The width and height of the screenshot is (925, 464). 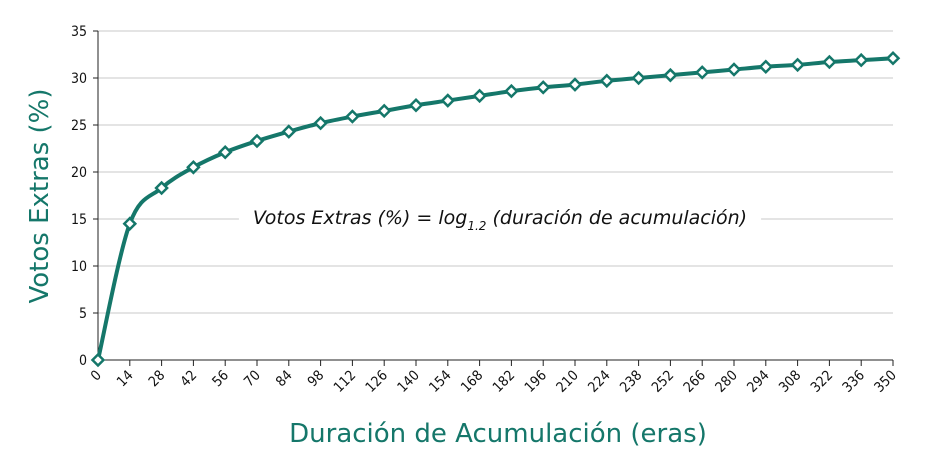 What do you see at coordinates (79, 267) in the screenshot?
I see `y-tick-label: 10` at bounding box center [79, 267].